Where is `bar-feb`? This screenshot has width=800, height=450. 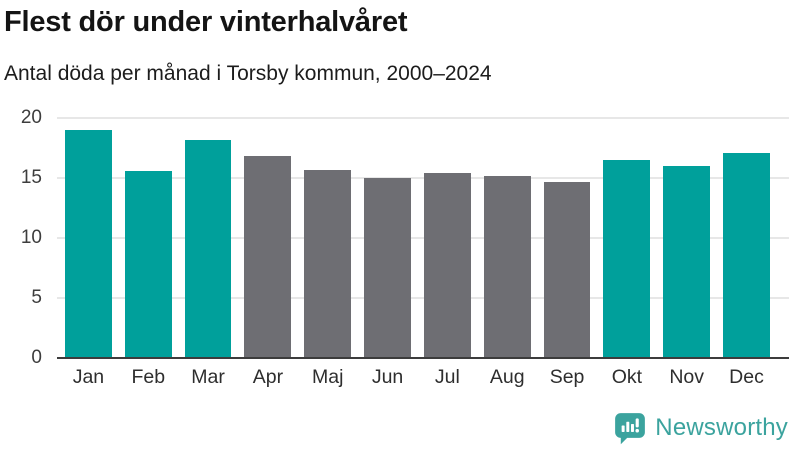 bar-feb is located at coordinates (148, 264).